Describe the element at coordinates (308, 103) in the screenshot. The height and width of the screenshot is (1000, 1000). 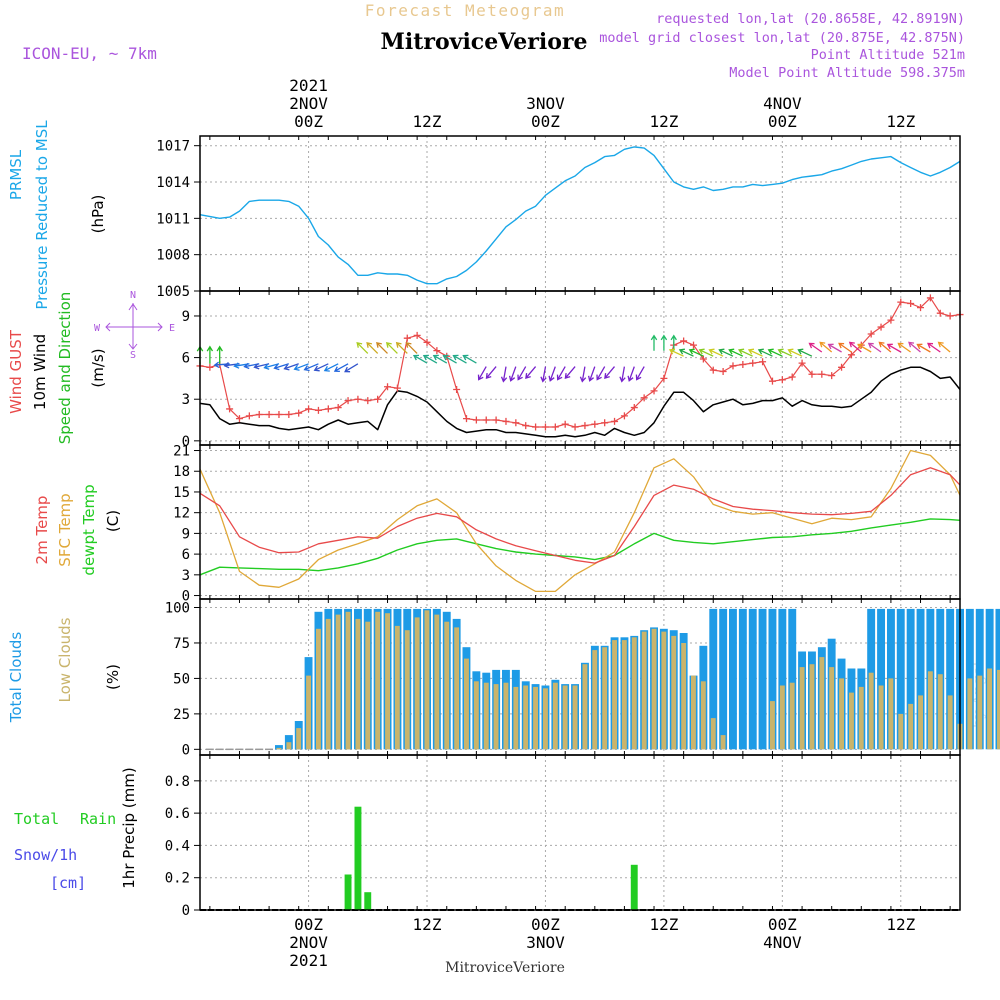
I see `time-label-top: 2NOV` at that location.